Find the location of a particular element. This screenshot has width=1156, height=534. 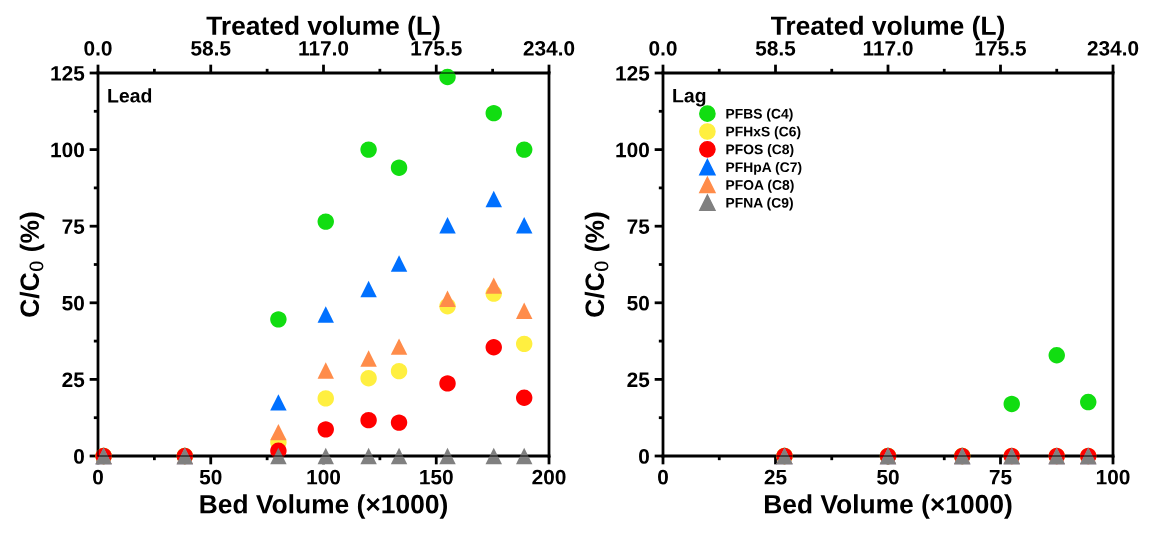

legend-label: PFBS (C4) is located at coordinates (759, 115).